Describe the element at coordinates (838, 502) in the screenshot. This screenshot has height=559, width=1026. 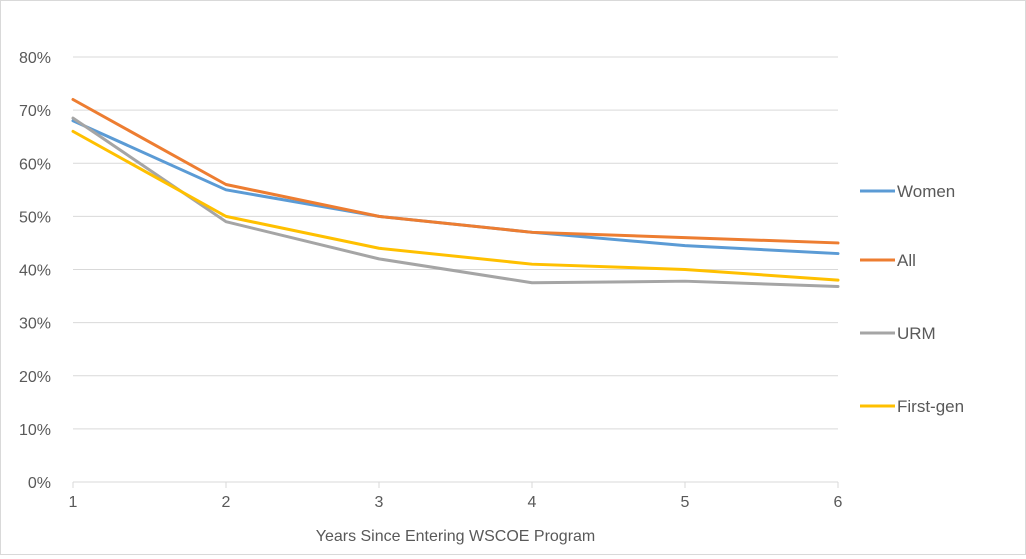
I see `x-tick-label: 6` at that location.